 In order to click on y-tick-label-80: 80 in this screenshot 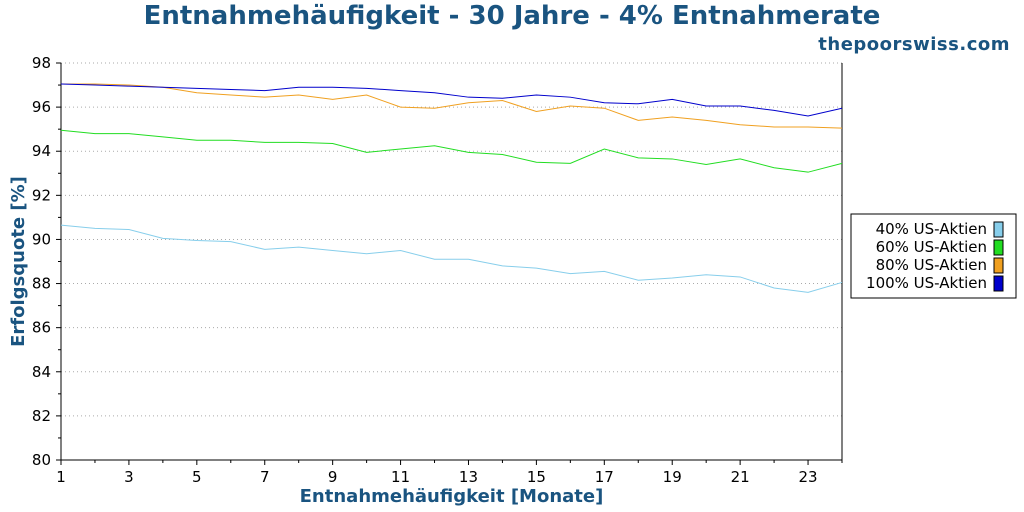, I will do `click(41, 460)`.